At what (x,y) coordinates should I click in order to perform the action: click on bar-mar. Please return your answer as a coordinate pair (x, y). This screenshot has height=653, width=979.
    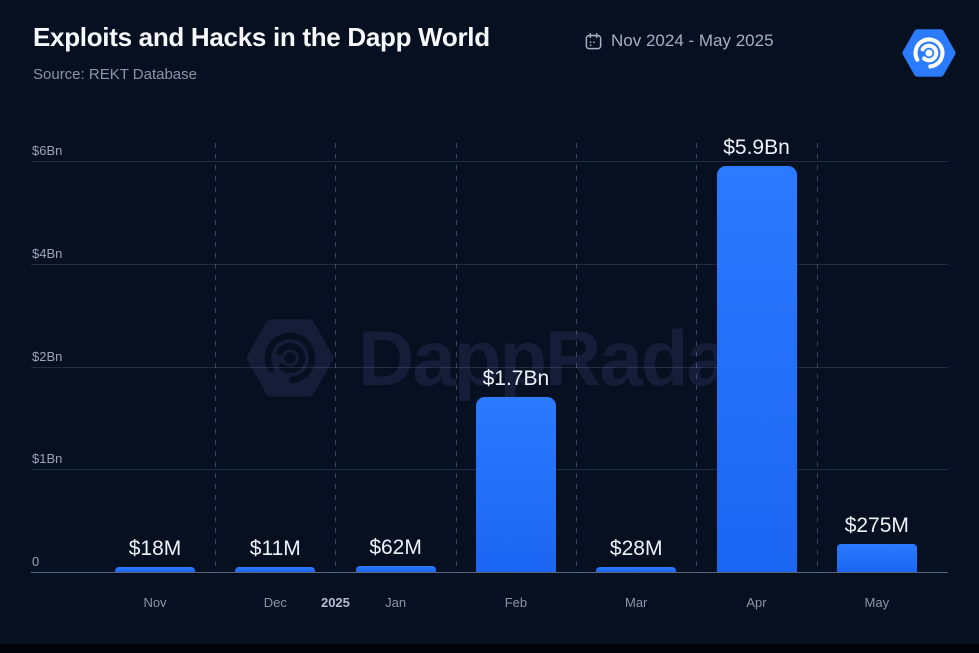
    Looking at the image, I should click on (636, 569).